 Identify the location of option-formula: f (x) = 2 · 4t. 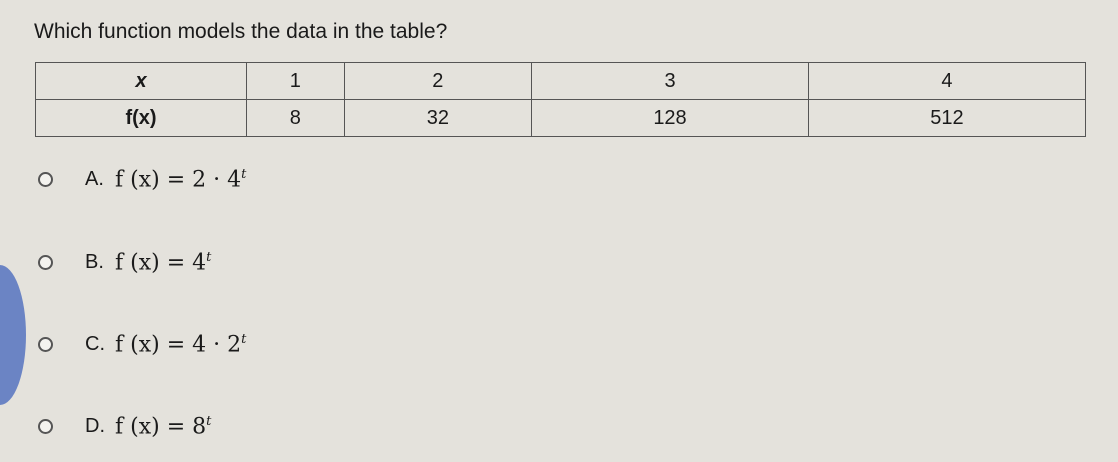
(180, 179).